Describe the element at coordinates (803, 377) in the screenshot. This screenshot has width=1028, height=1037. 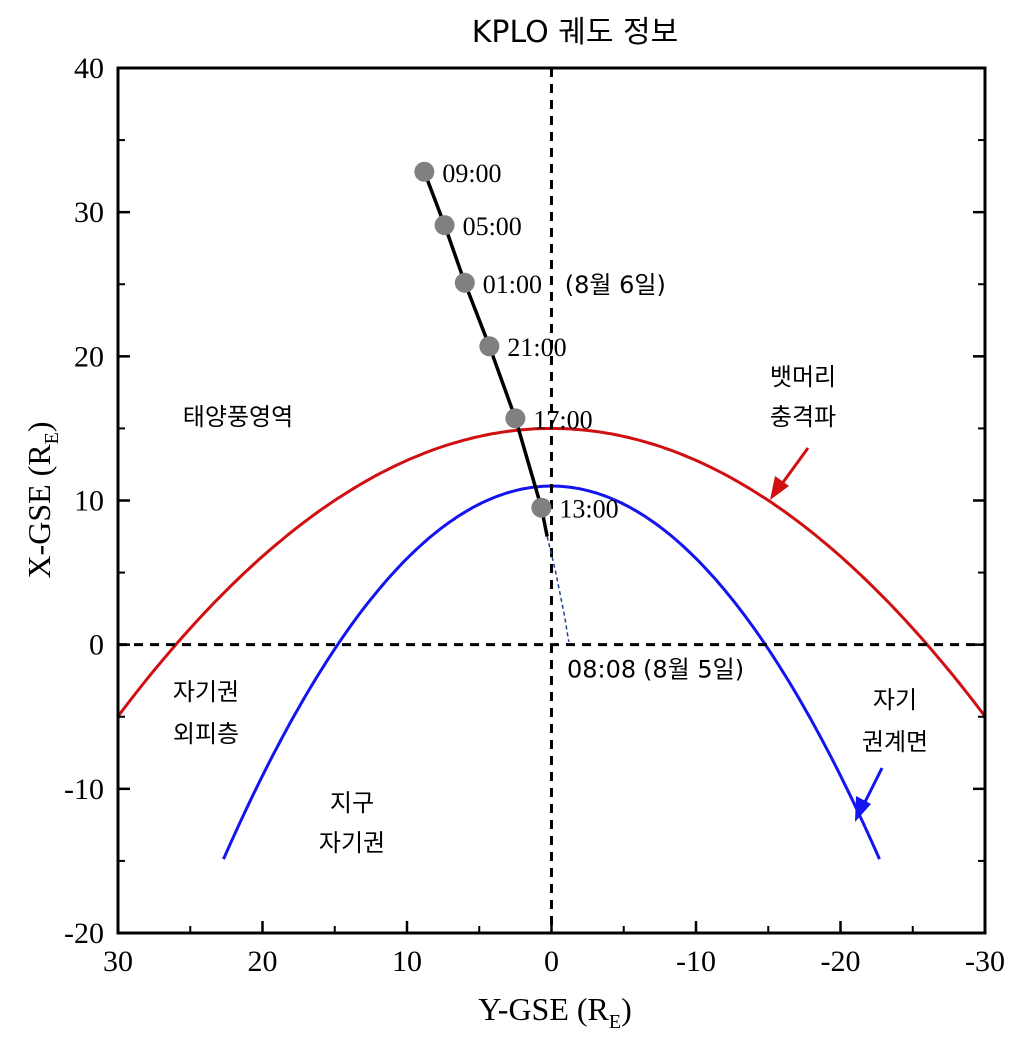
I see `bow-shock-label-1: 뱃머리` at that location.